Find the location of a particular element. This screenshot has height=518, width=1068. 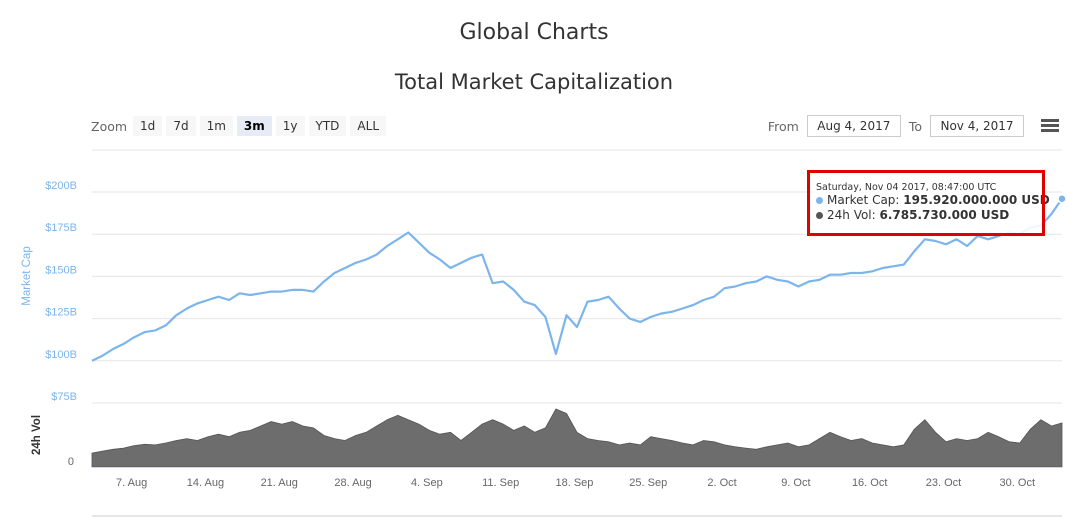

x-tick-label: 16. Oct is located at coordinates (869, 483).